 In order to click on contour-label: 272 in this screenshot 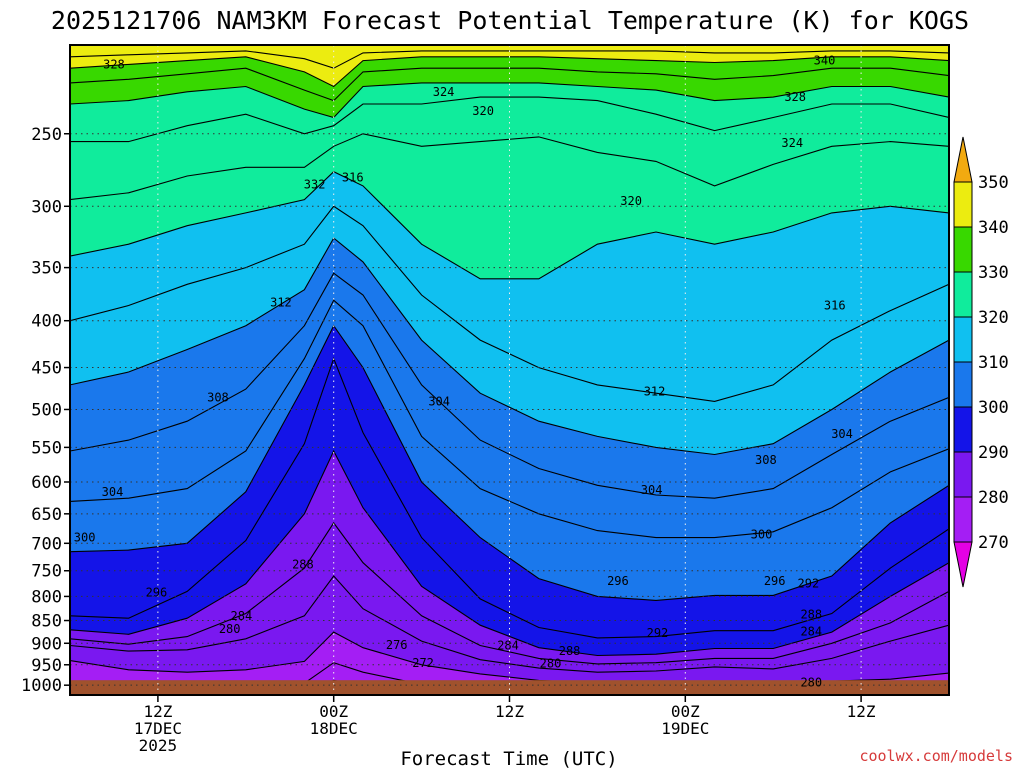, I will do `click(423, 663)`.